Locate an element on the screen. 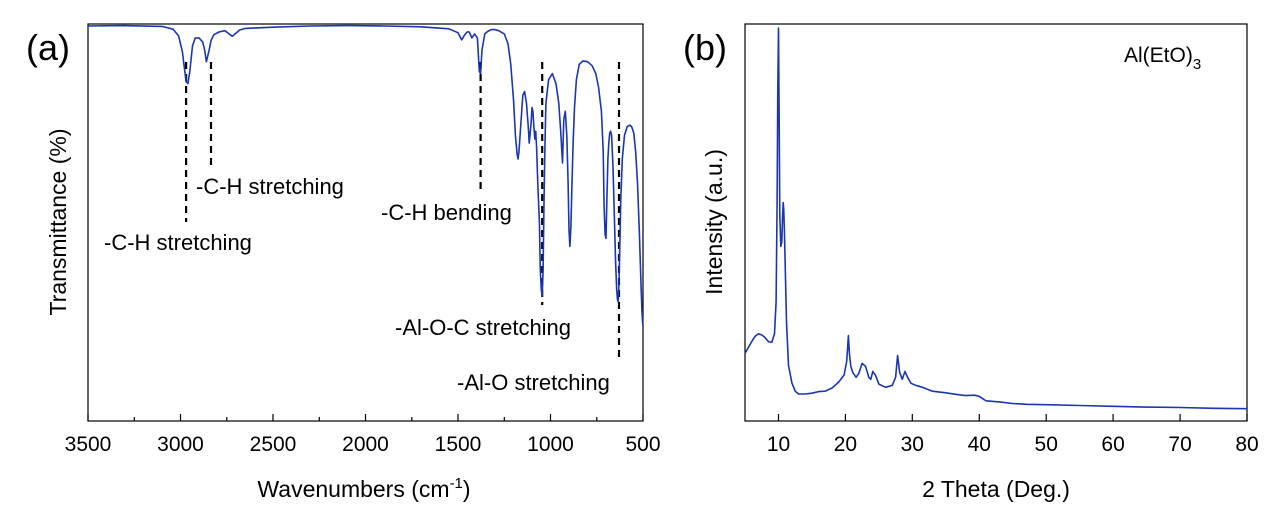 The height and width of the screenshot is (514, 1267). panel-b-label: (b) is located at coordinates (705, 47).